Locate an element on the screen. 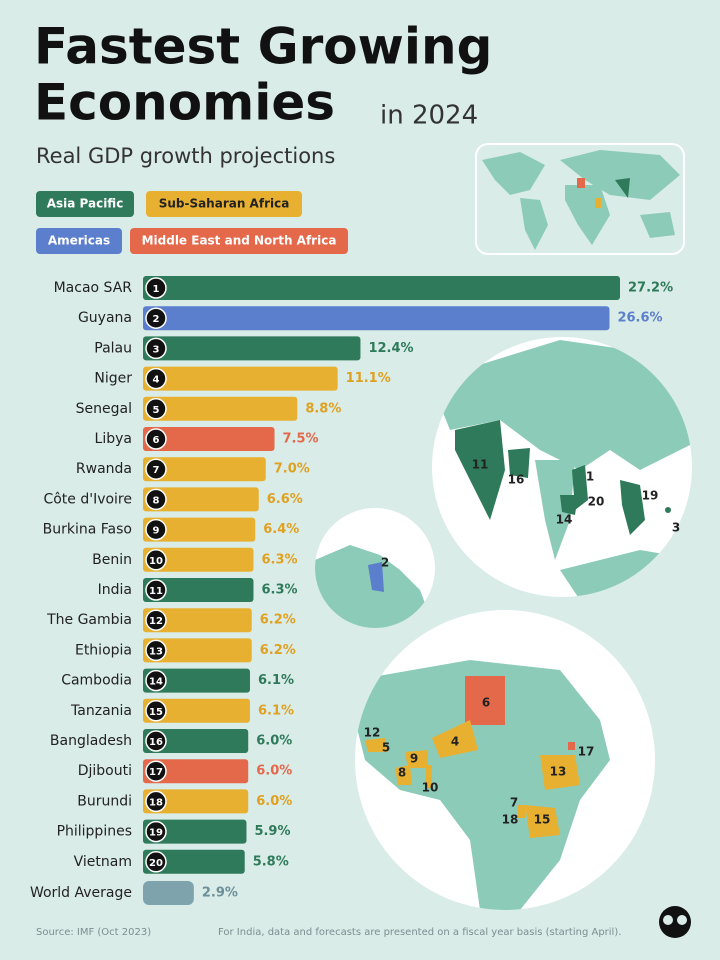 This screenshot has height=960, width=720. rank-label: 3 is located at coordinates (156, 349).